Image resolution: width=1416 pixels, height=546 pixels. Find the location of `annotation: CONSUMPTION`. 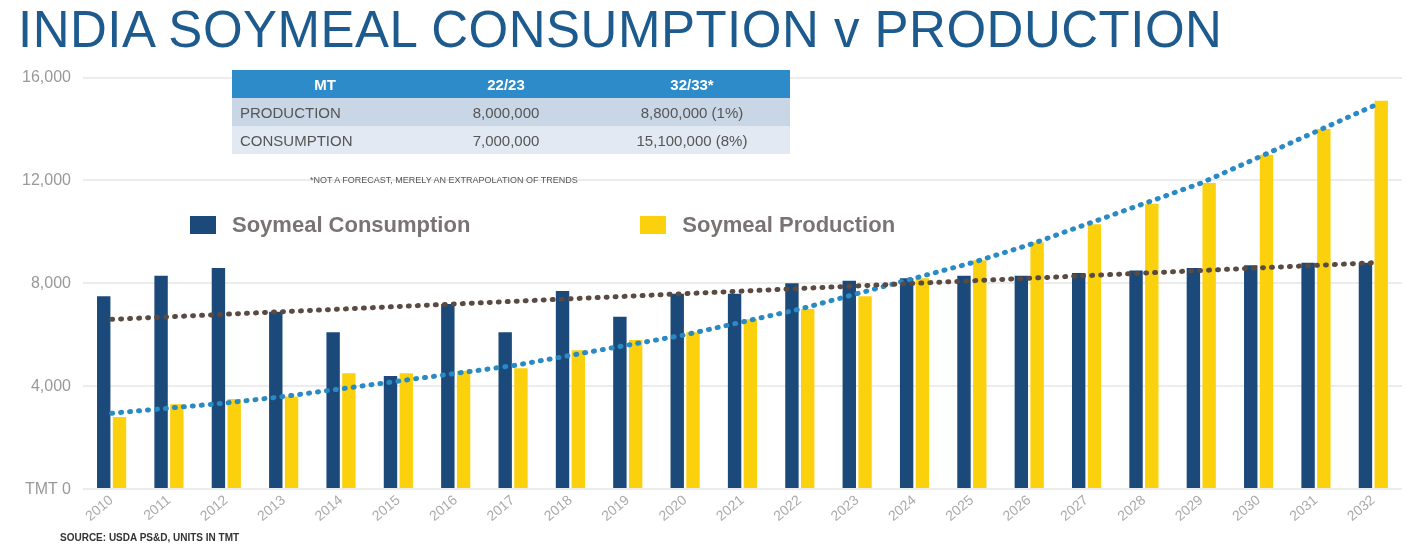

annotation: CONSUMPTION is located at coordinates (325, 140).